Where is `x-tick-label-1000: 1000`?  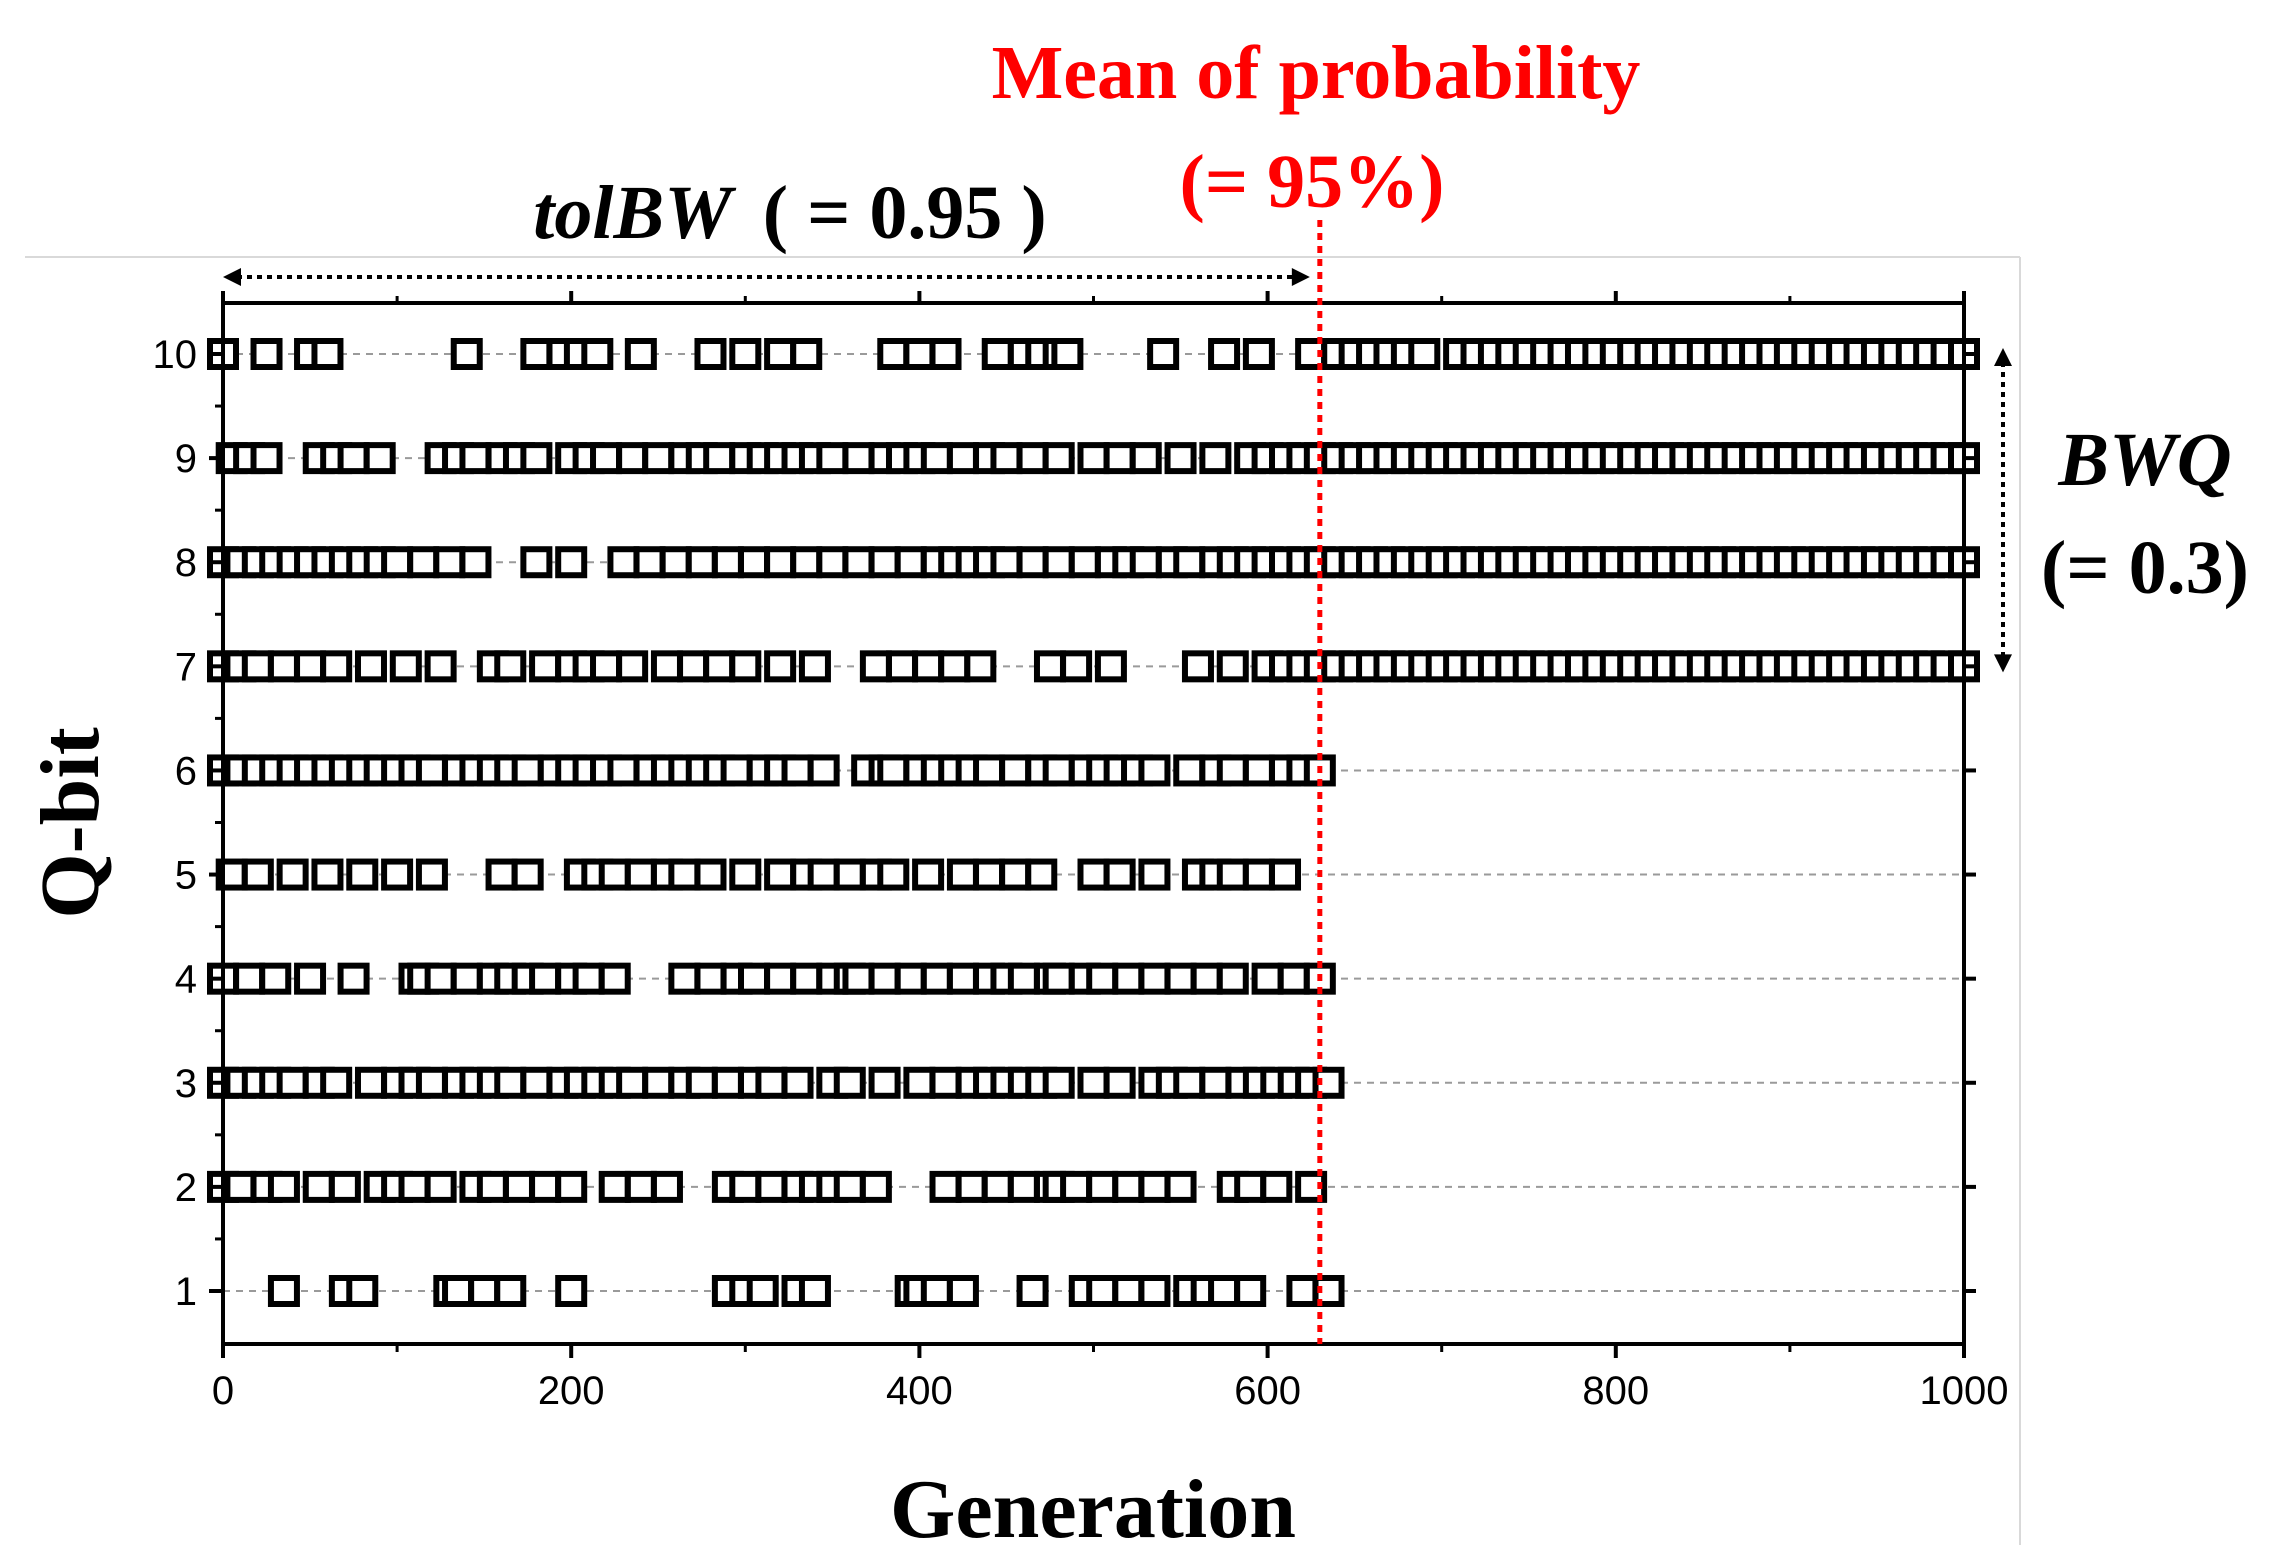
x-tick-label-1000: 1000 is located at coordinates (1964, 1391).